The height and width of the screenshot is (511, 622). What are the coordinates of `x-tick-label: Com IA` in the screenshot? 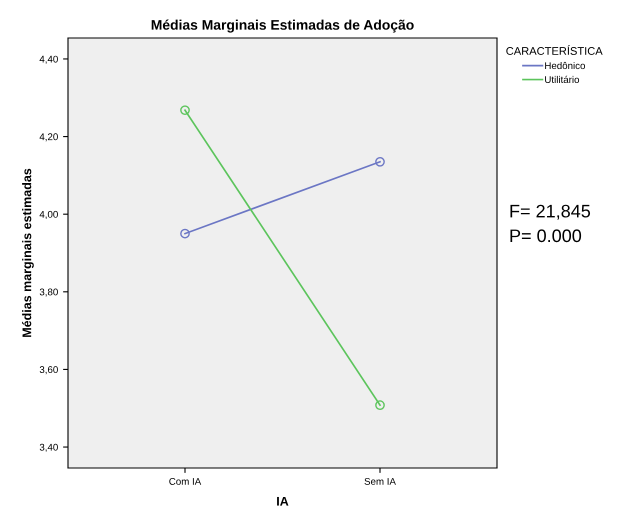 It's located at (185, 481).